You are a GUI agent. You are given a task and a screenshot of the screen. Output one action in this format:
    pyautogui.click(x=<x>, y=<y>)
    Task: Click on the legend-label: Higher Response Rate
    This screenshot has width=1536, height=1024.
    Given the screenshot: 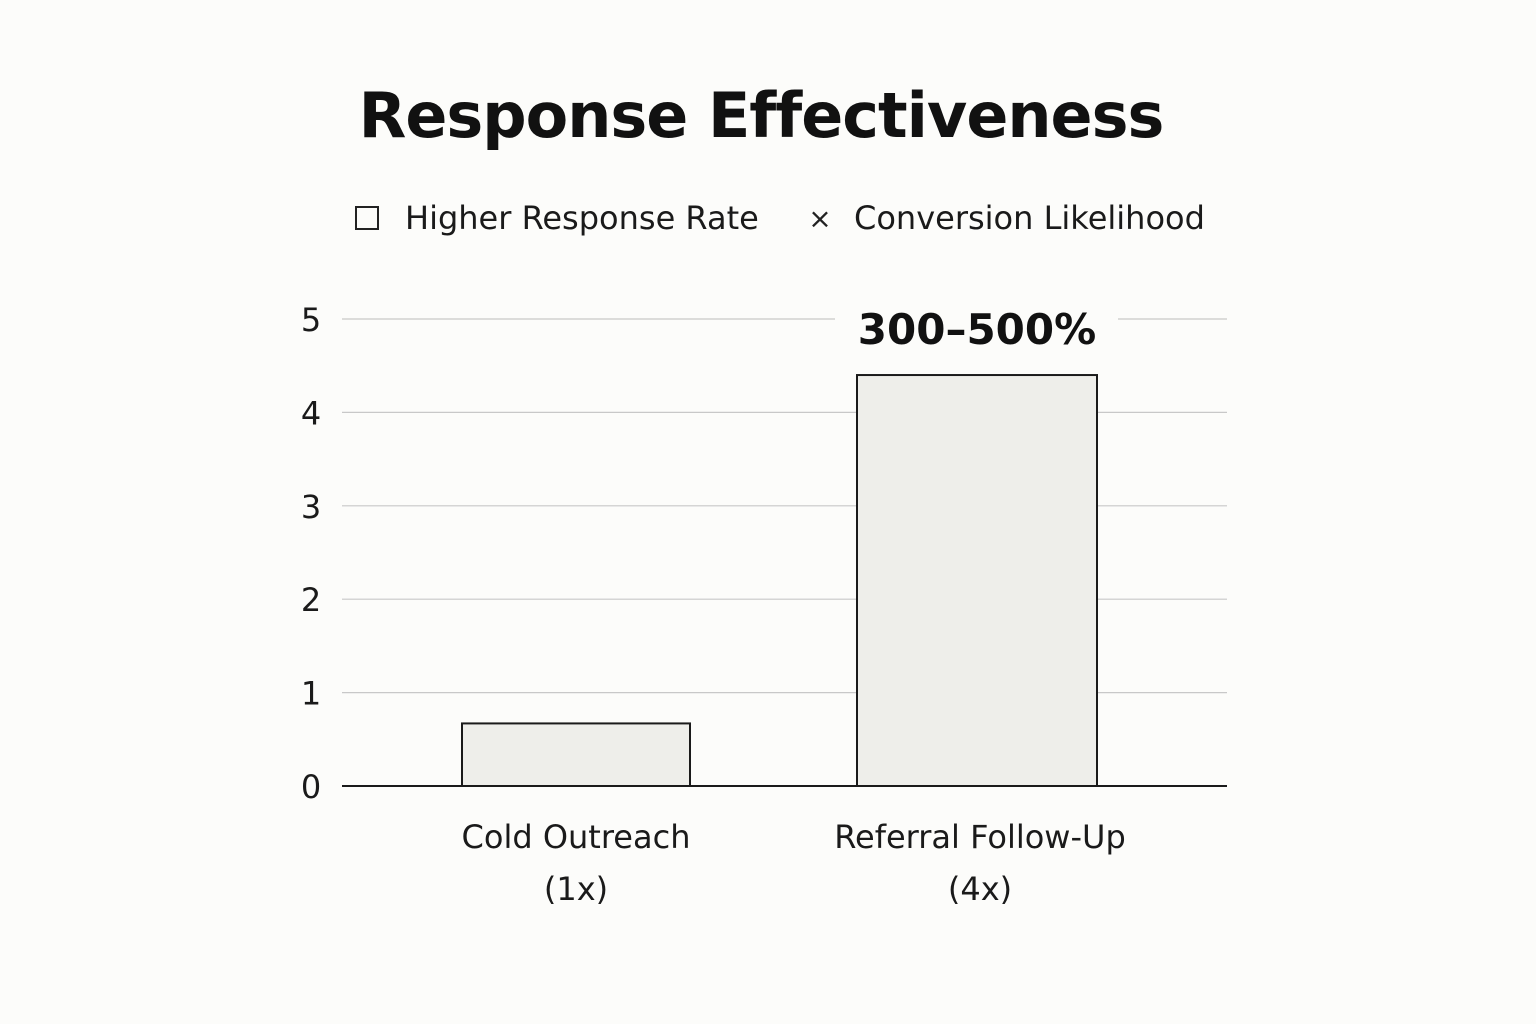 What is the action you would take?
    pyautogui.click(x=582, y=218)
    